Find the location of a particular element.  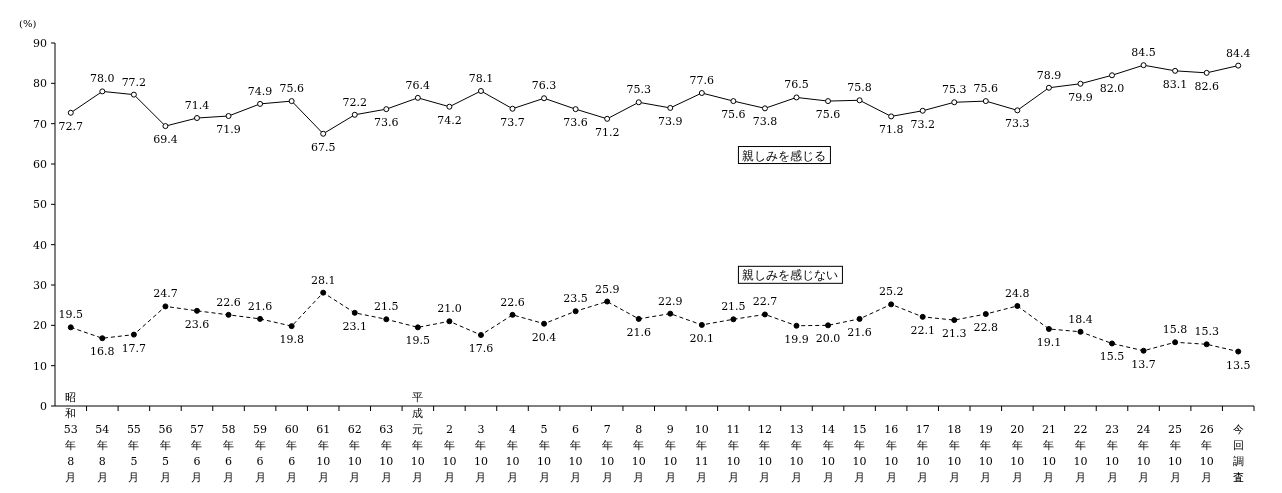

x-tick-label: 26年10月 is located at coordinates (1206, 453).